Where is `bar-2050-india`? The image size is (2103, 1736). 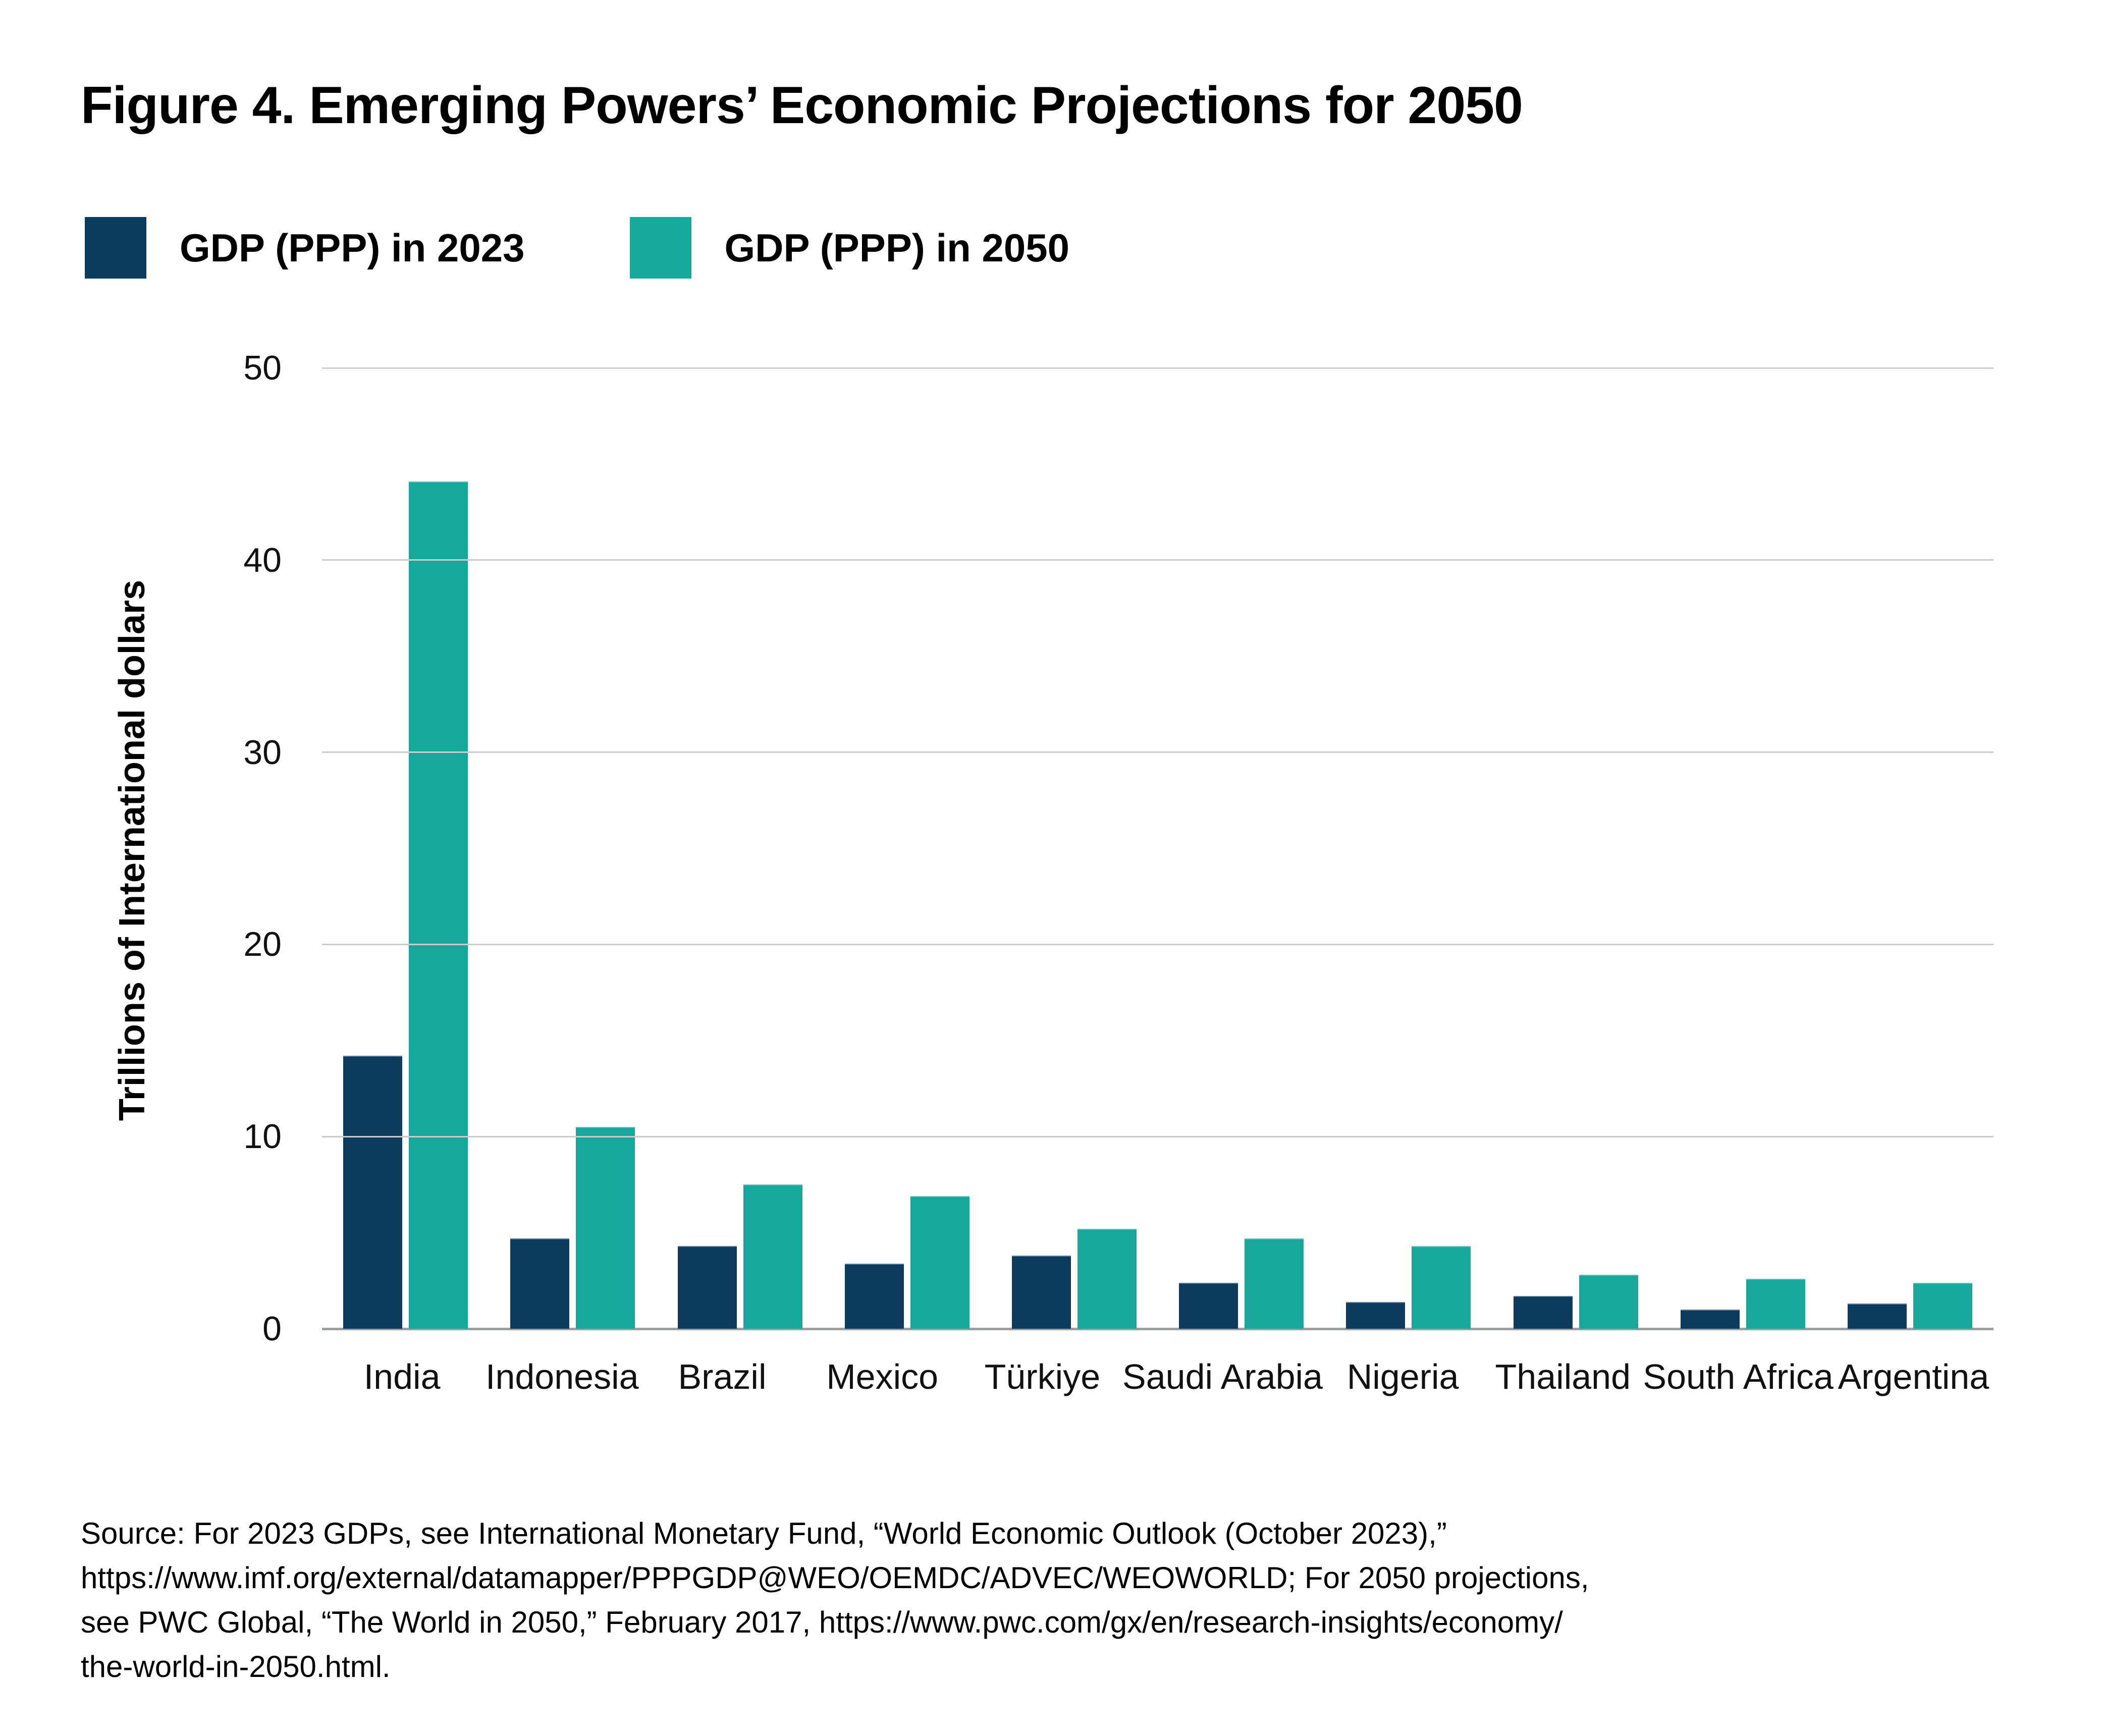 bar-2050-india is located at coordinates (438, 905).